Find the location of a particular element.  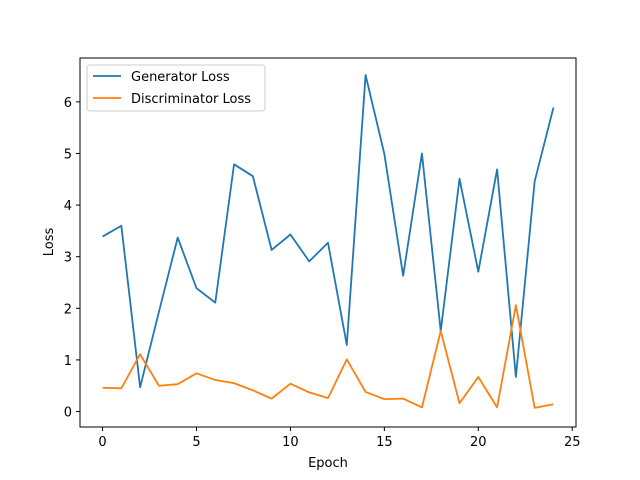

x-tick-label: 5 is located at coordinates (196, 442).